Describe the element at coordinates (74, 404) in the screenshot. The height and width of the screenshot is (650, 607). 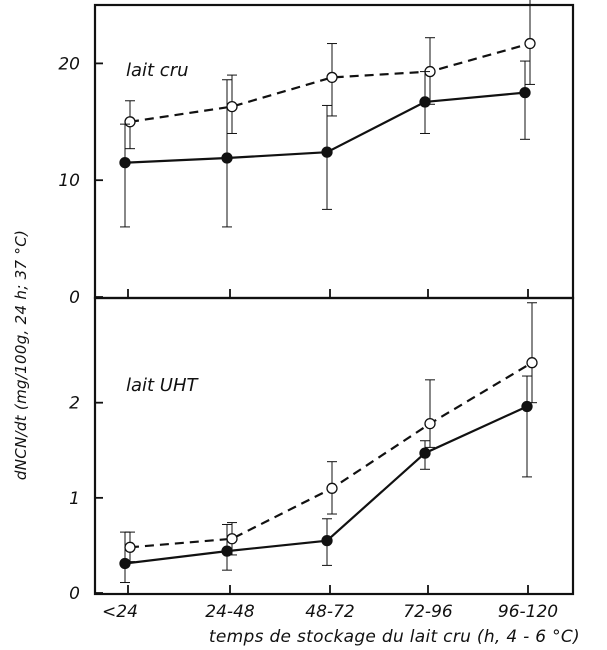
I see `y-tick-label: 2` at that location.